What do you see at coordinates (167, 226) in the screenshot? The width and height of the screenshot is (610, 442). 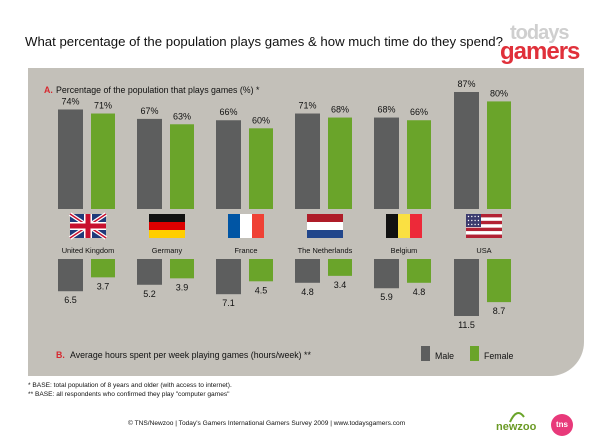 I see `germany-flag-icon` at bounding box center [167, 226].